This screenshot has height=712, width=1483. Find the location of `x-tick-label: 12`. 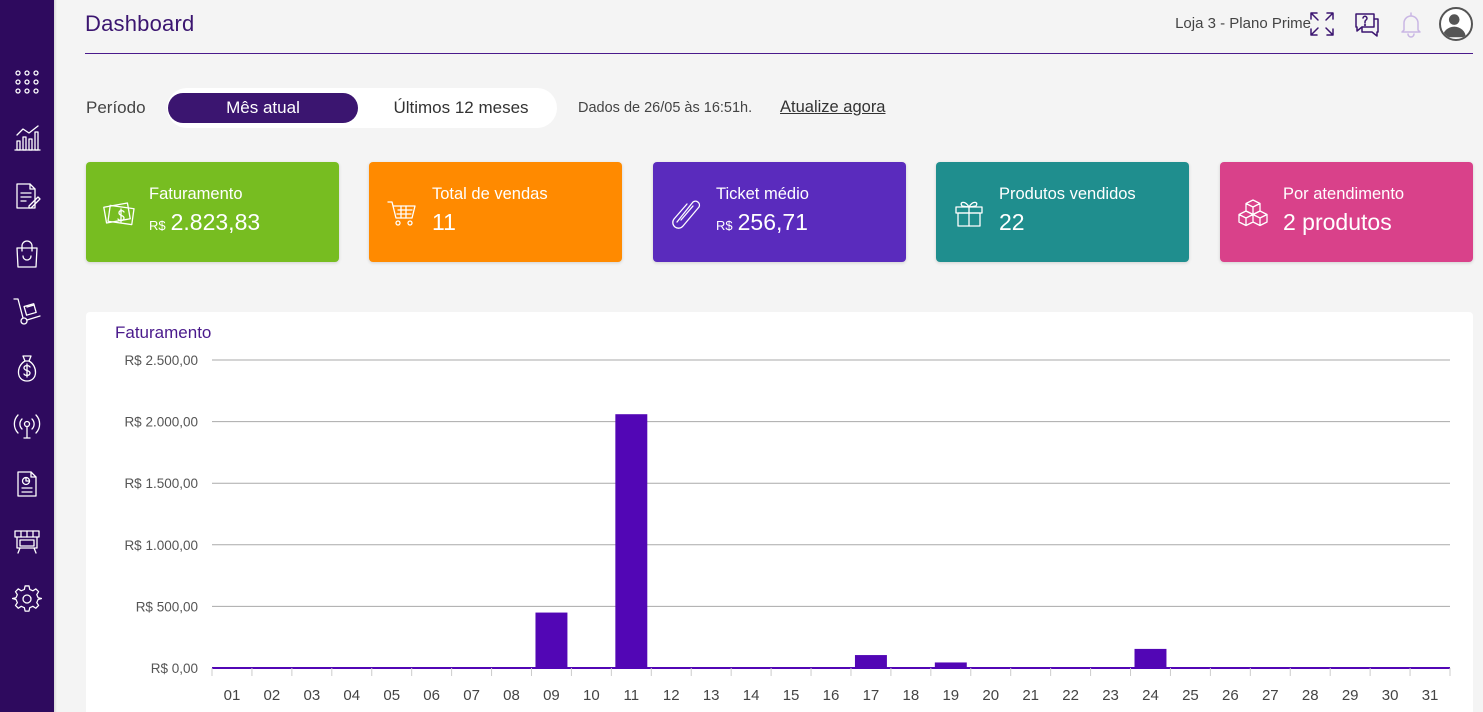

x-tick-label: 12 is located at coordinates (671, 695).